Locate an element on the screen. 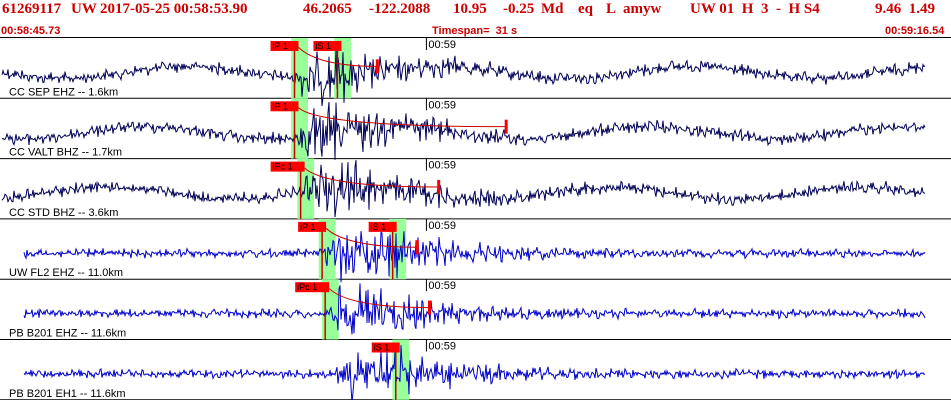 This screenshot has width=951, height=400. event-depth: 10.95 is located at coordinates (470, 9).